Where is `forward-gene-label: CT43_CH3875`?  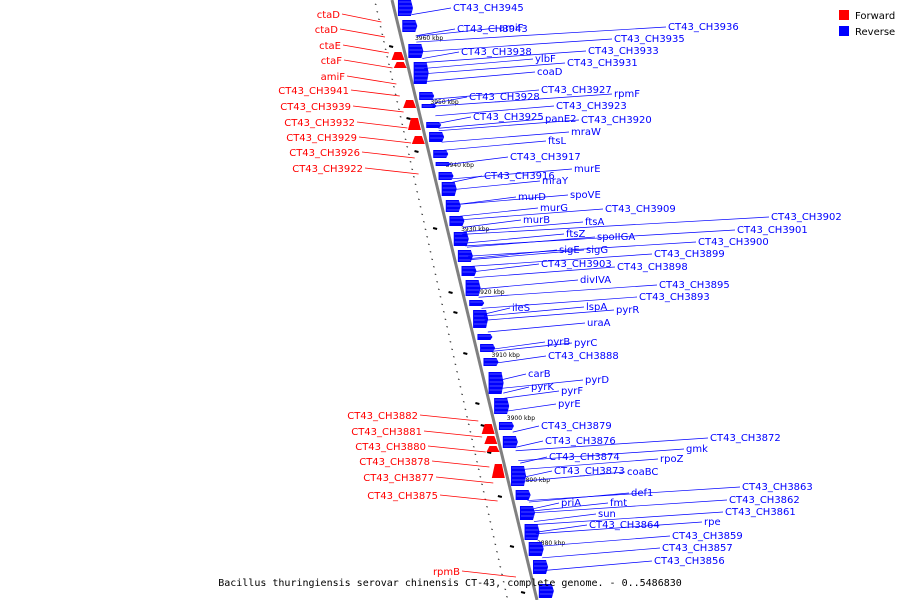
forward-gene-label: CT43_CH3875 is located at coordinates (402, 496).